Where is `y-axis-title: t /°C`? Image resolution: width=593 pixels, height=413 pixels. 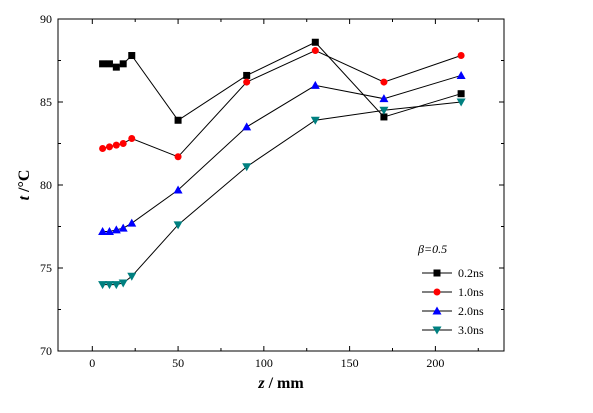 y-axis-title: t /°C is located at coordinates (24, 185).